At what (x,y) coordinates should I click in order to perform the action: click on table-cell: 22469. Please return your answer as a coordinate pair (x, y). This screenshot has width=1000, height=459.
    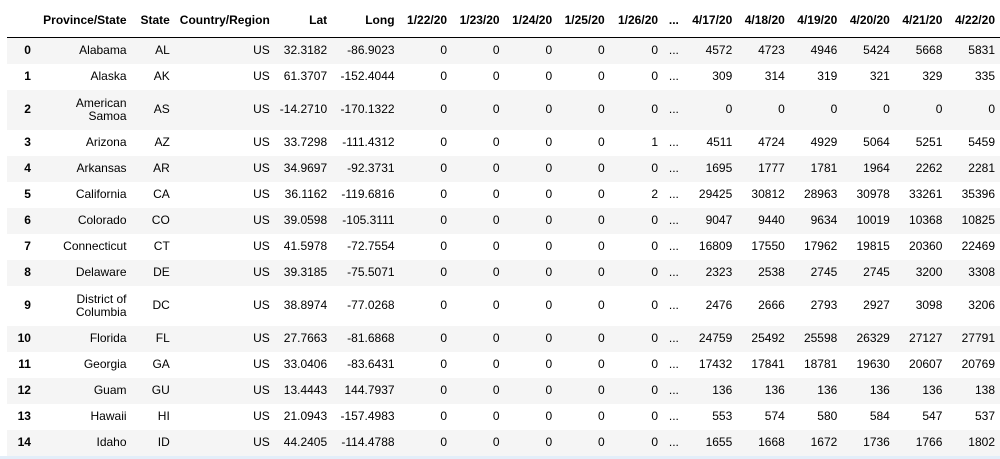
    Looking at the image, I should click on (978, 246).